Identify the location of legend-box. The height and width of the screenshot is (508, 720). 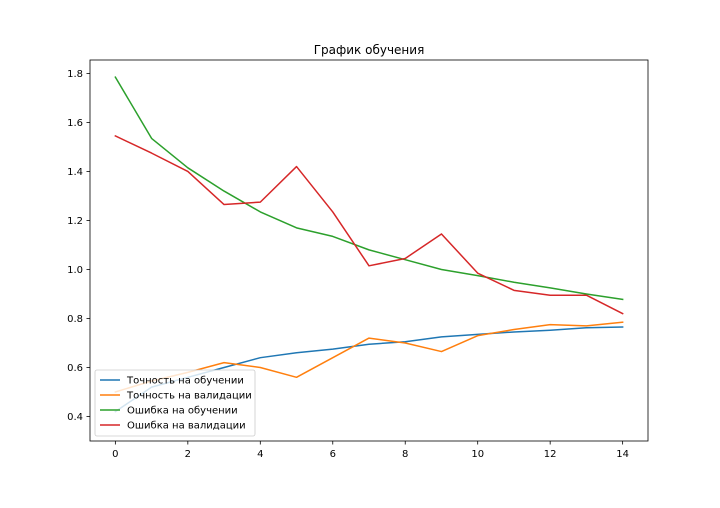
(175, 403).